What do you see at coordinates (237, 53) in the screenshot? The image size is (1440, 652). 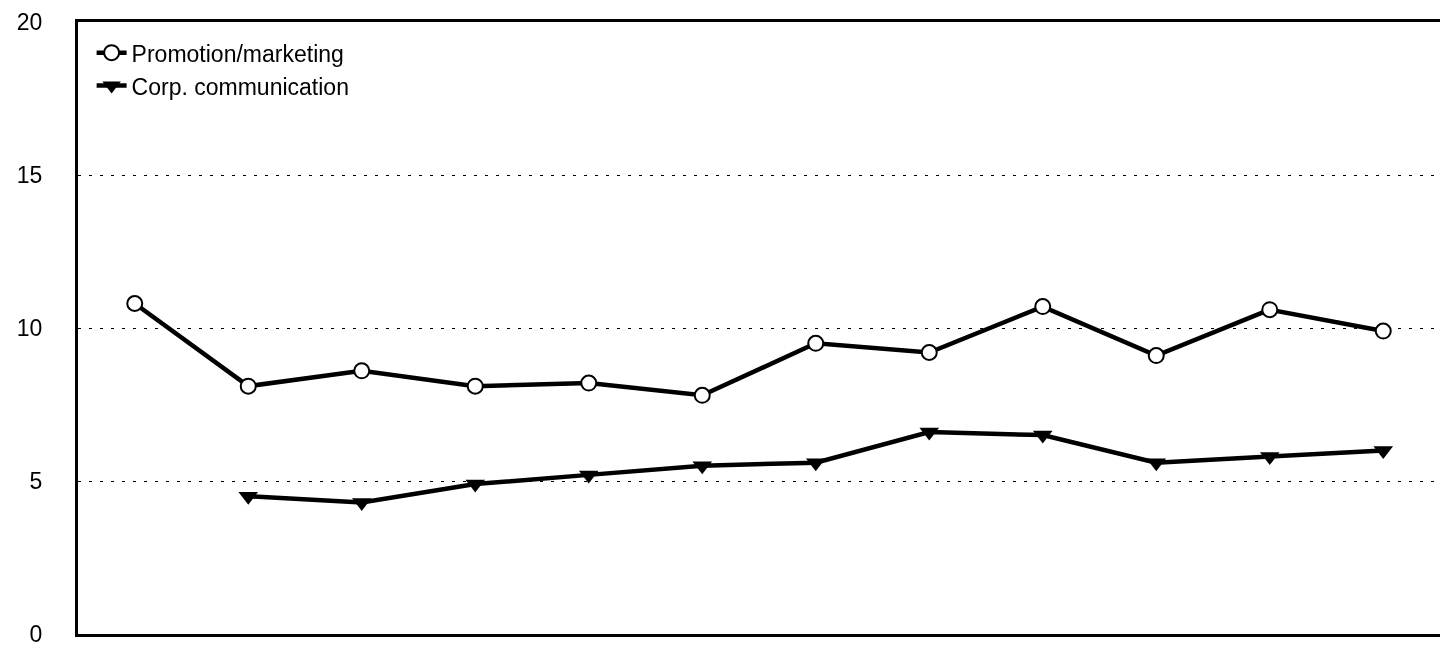 I see `legend-label: Promotion/marketing` at bounding box center [237, 53].